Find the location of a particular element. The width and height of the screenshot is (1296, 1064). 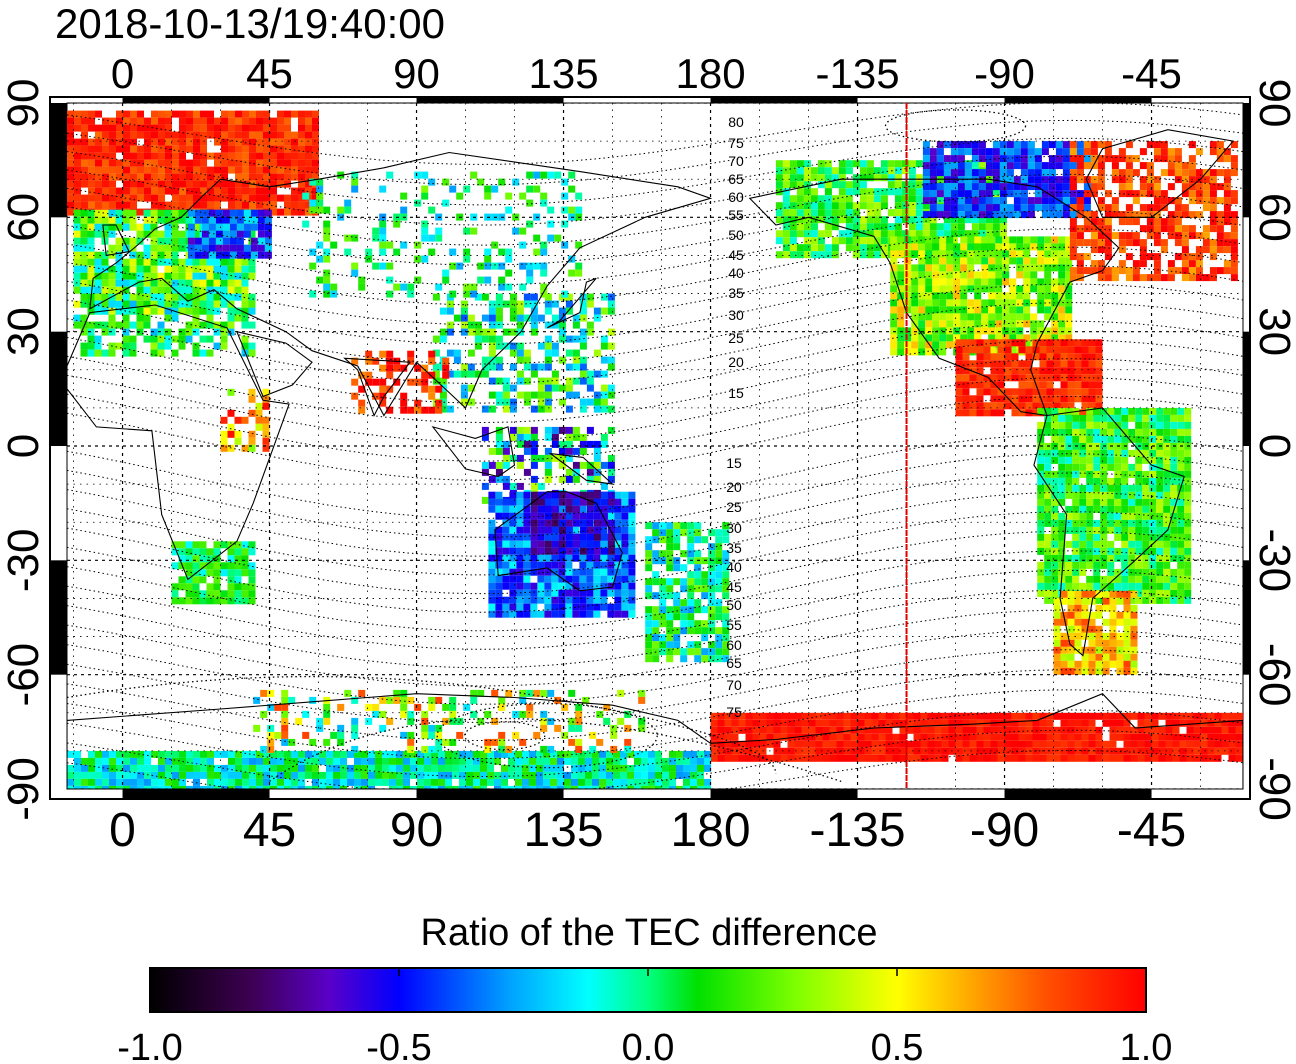

bottom-lon-label: -135 is located at coordinates (857, 830).